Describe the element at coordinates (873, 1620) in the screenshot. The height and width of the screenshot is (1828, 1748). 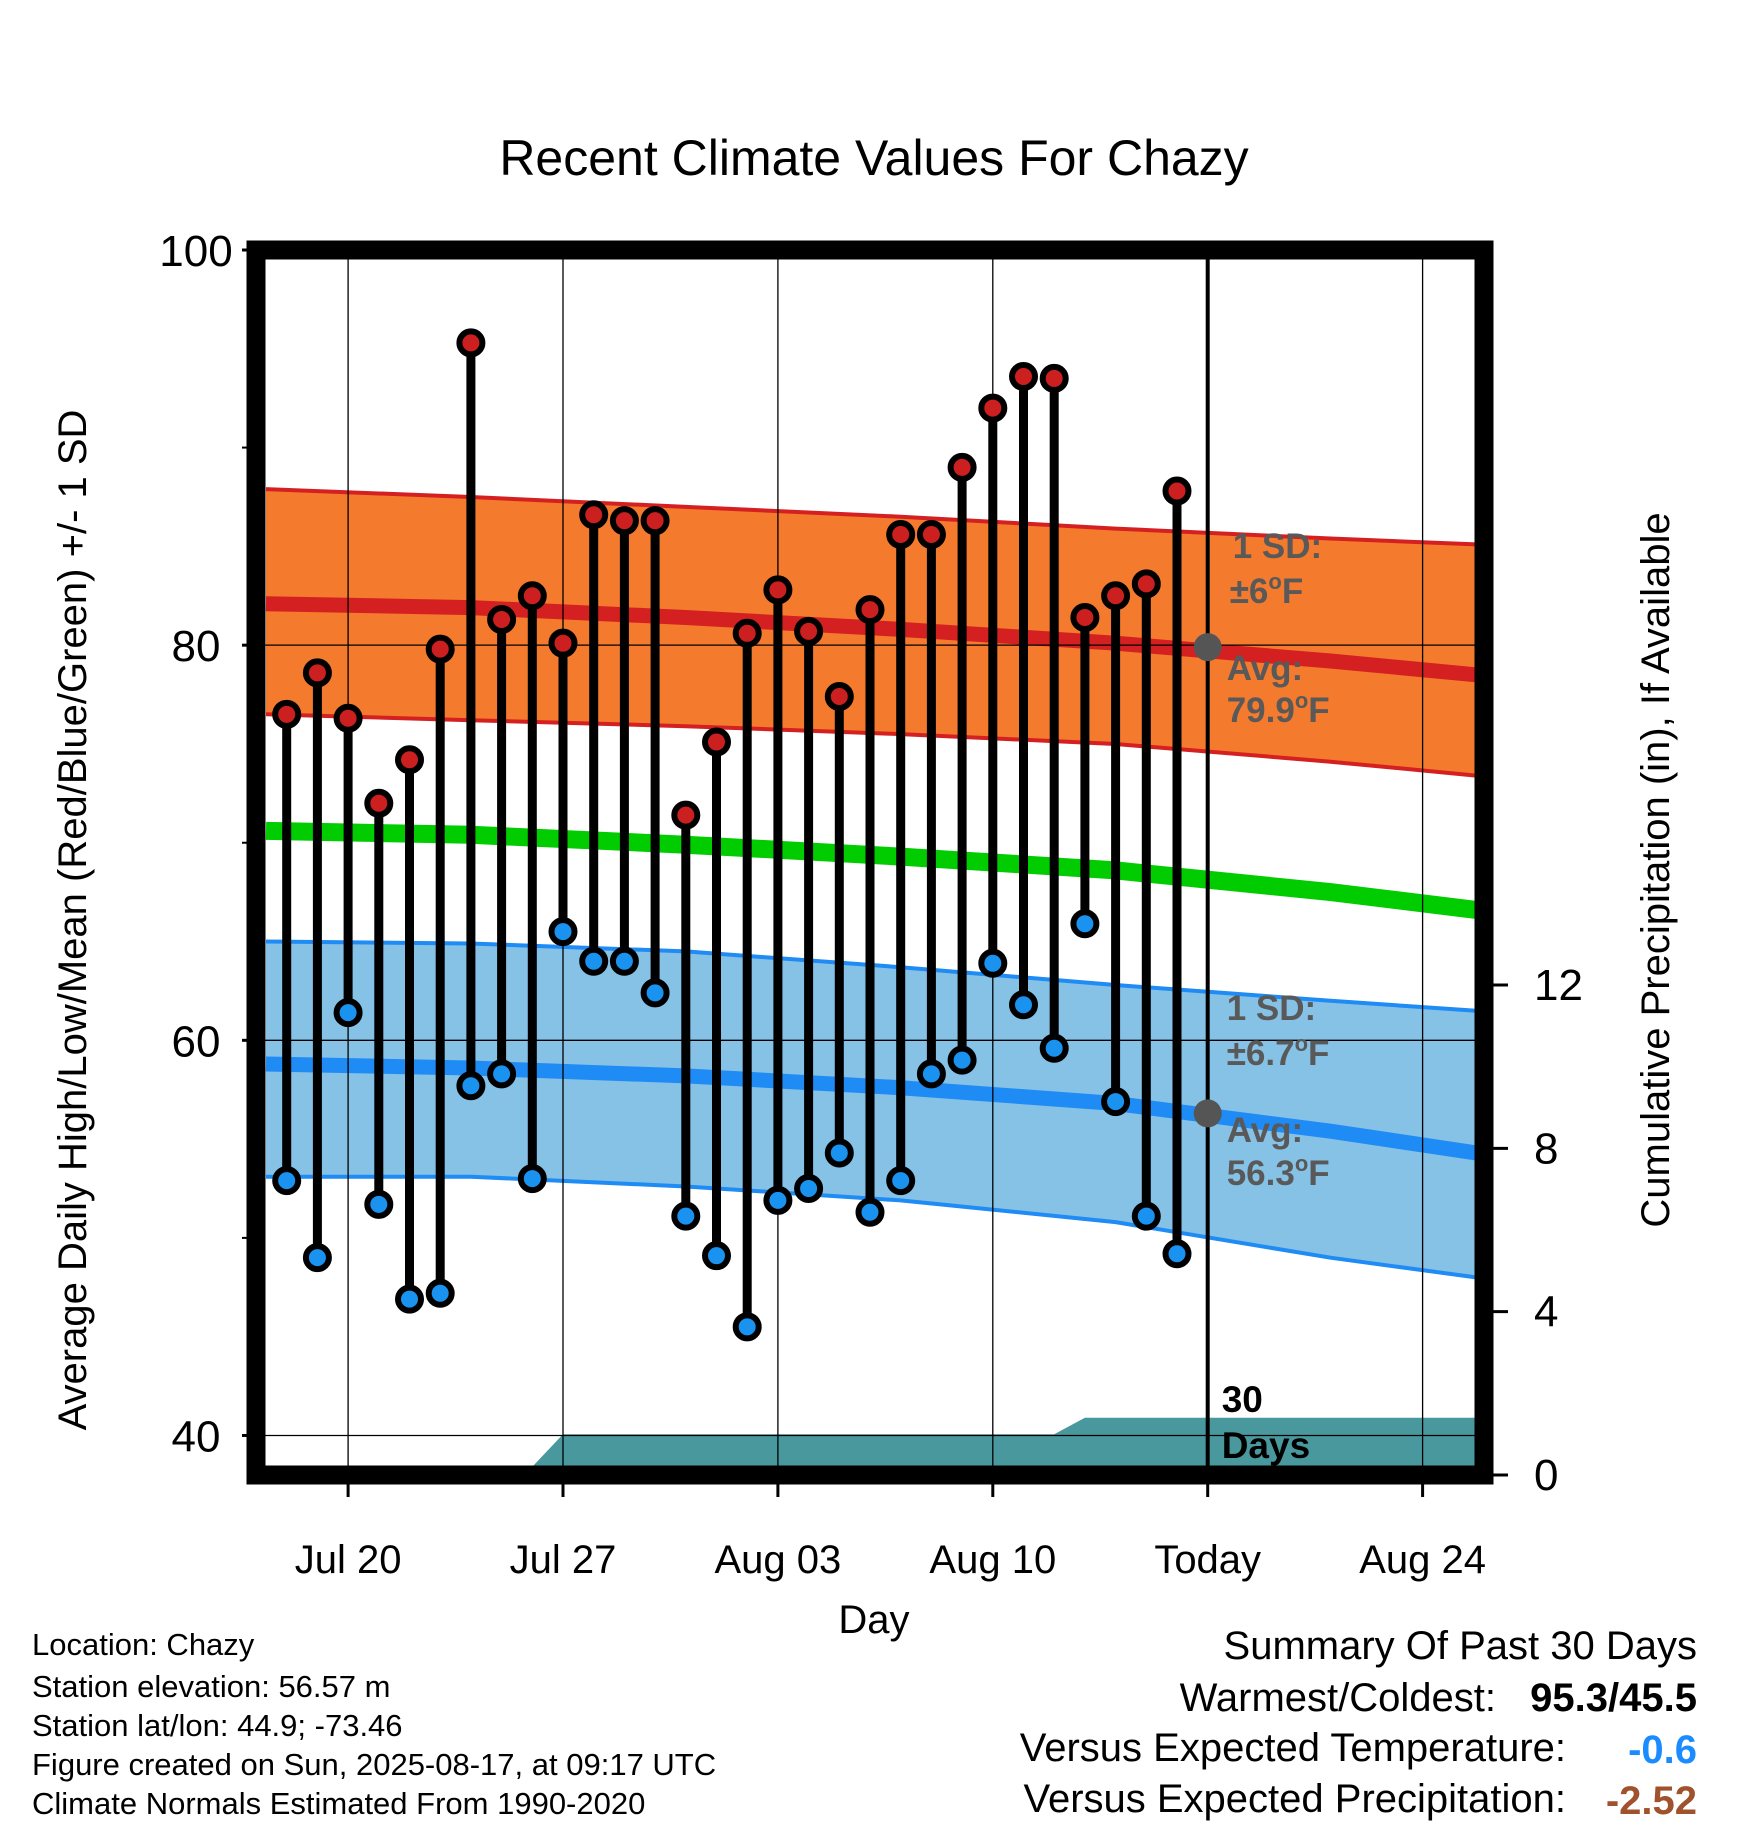
I see `x-axis-label: Day` at that location.